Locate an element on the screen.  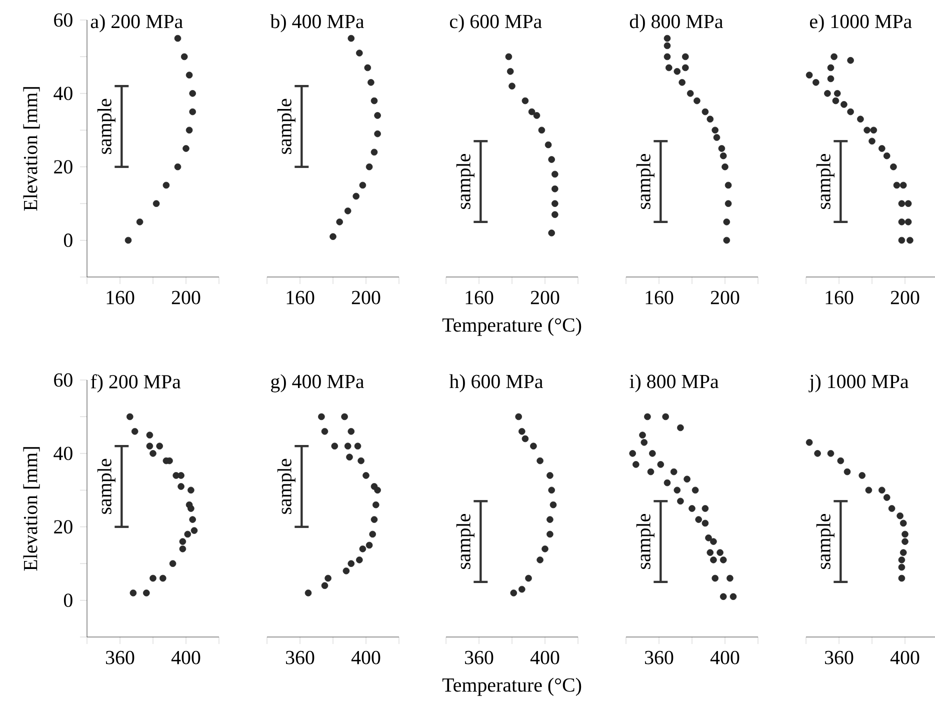
chart-title: g) 400 MPa is located at coordinates (317, 383).